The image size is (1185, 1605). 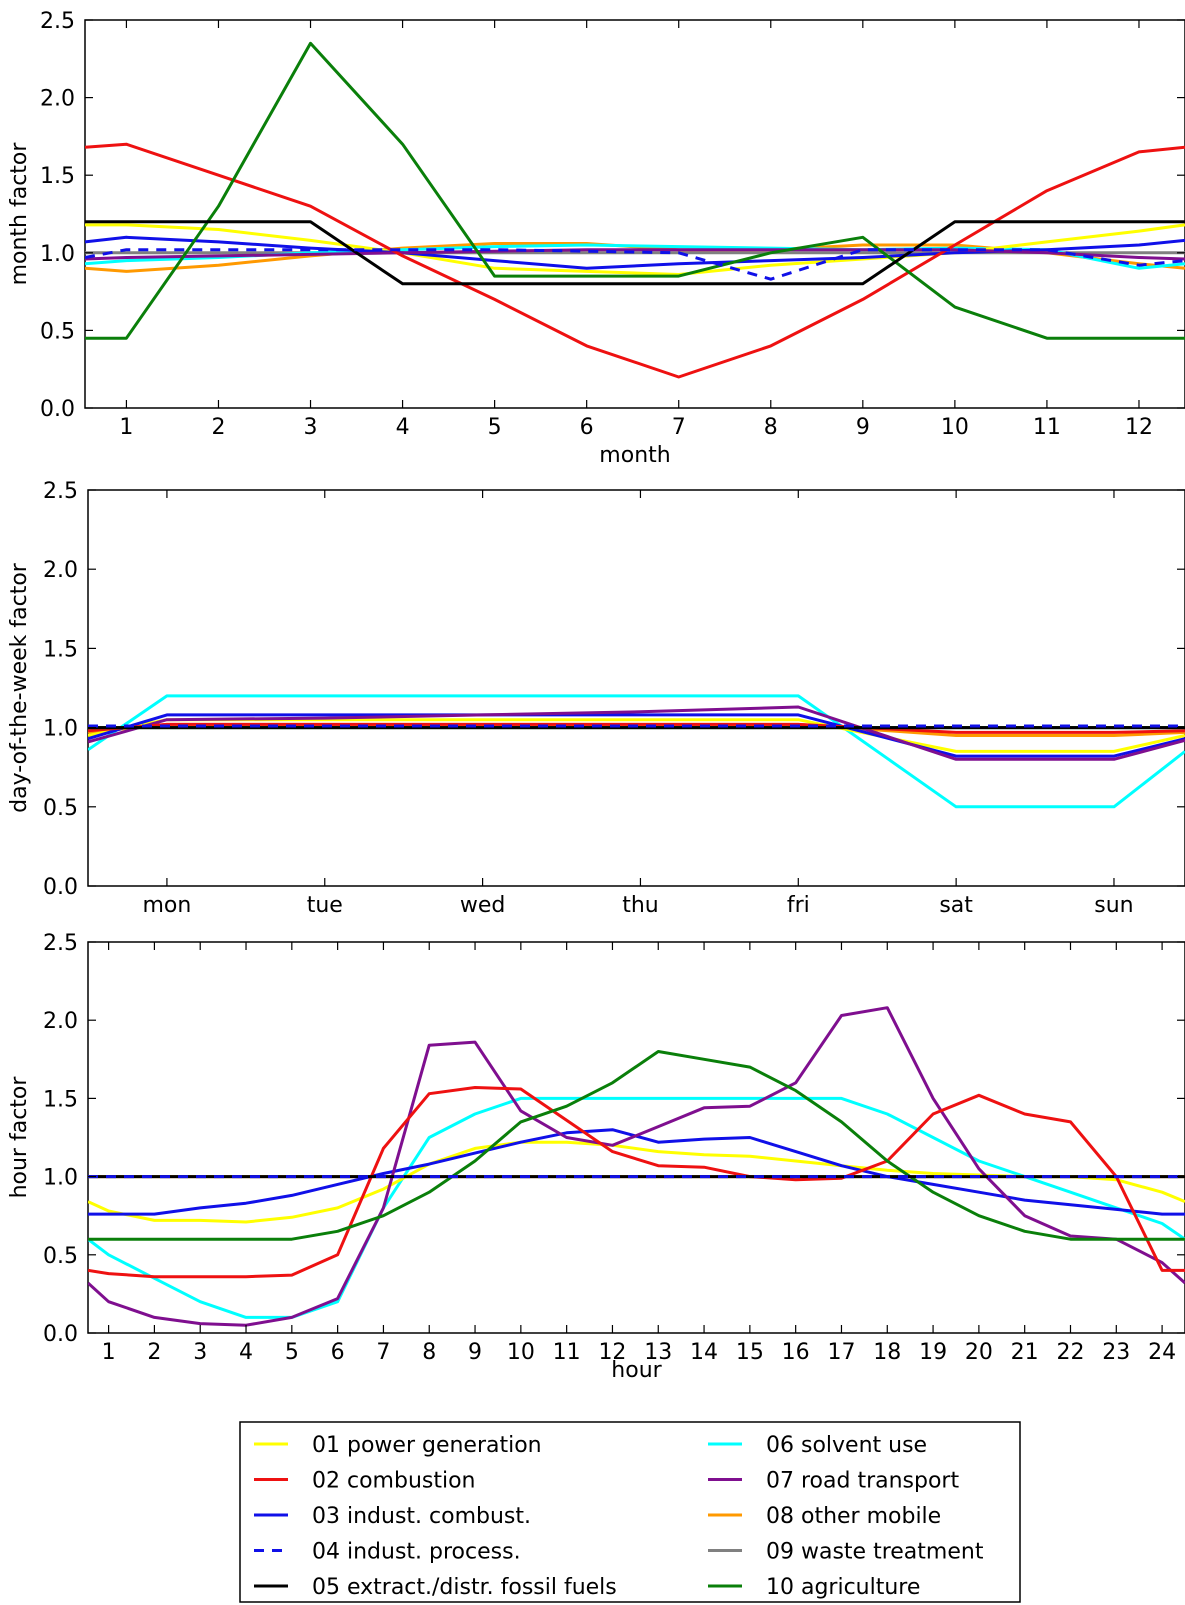 What do you see at coordinates (887, 1352) in the screenshot?
I see `x-tick-label-18: 18` at bounding box center [887, 1352].